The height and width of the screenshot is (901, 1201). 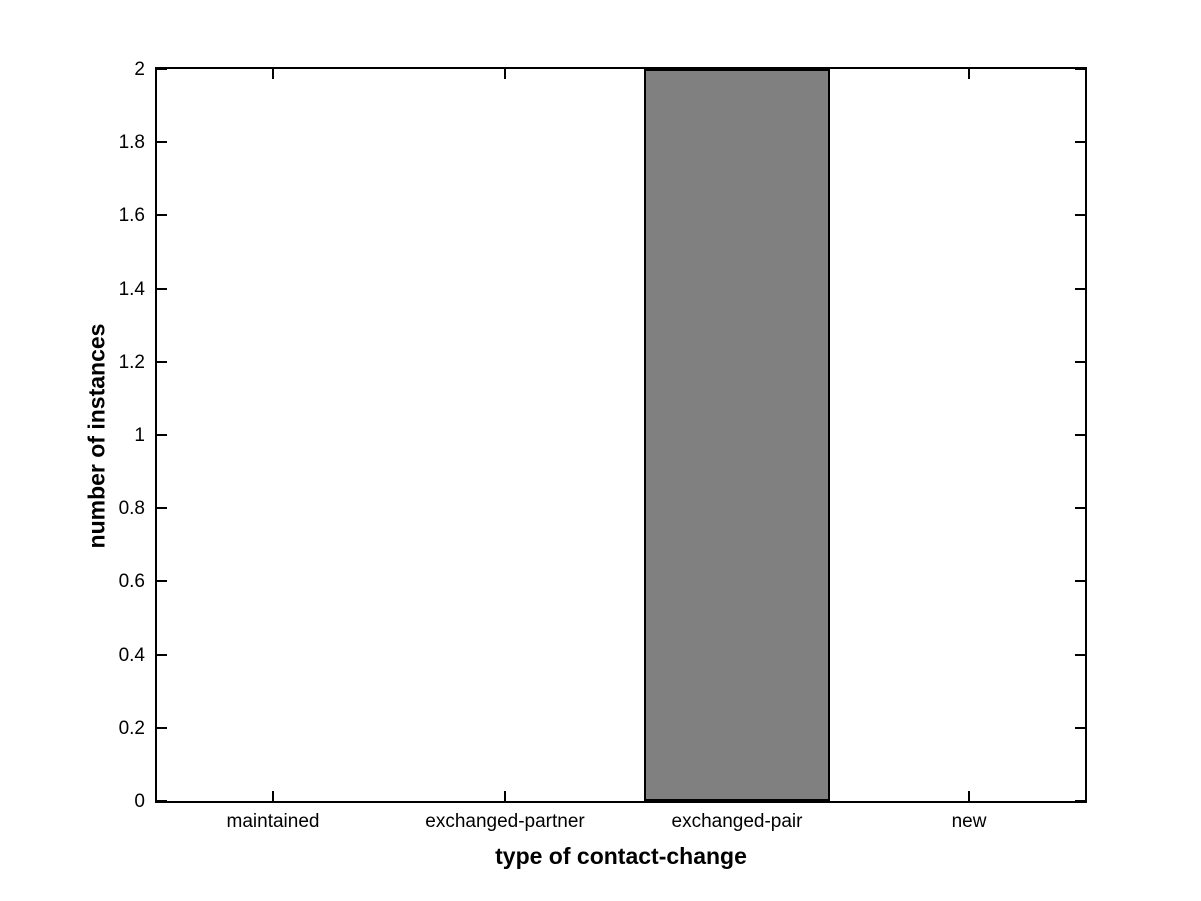 What do you see at coordinates (131, 582) in the screenshot?
I see `y-axis-tick-label: 0.6` at bounding box center [131, 582].